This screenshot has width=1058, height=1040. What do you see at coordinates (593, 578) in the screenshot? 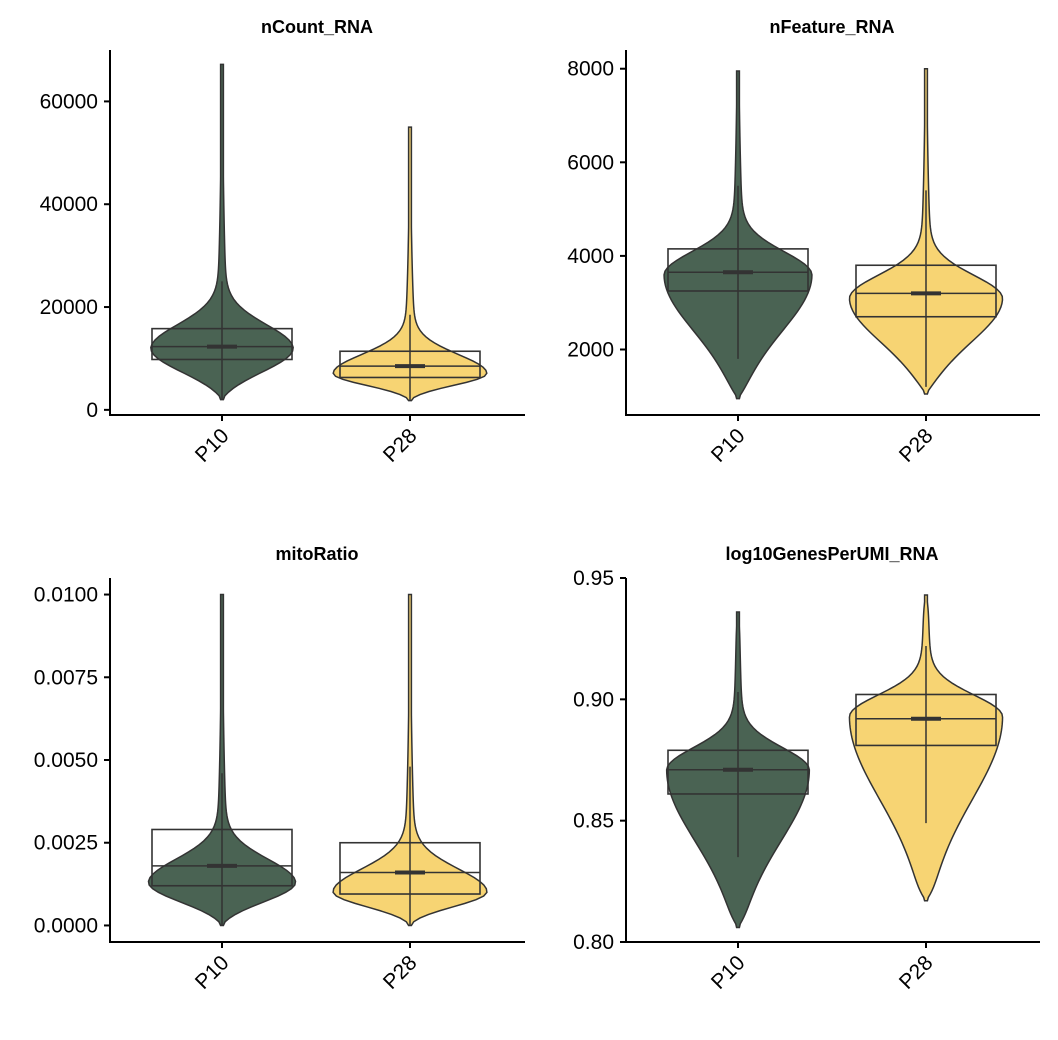
I see `y-tick-label: 0.95` at bounding box center [593, 578].